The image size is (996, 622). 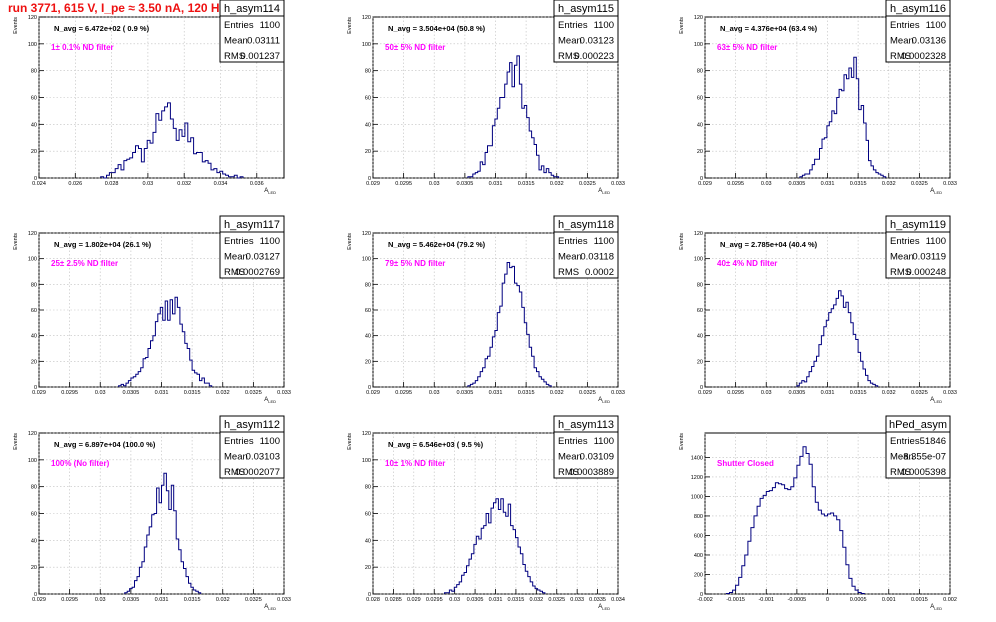 I want to click on x-tick-label: 0.036, so click(x=257, y=184).